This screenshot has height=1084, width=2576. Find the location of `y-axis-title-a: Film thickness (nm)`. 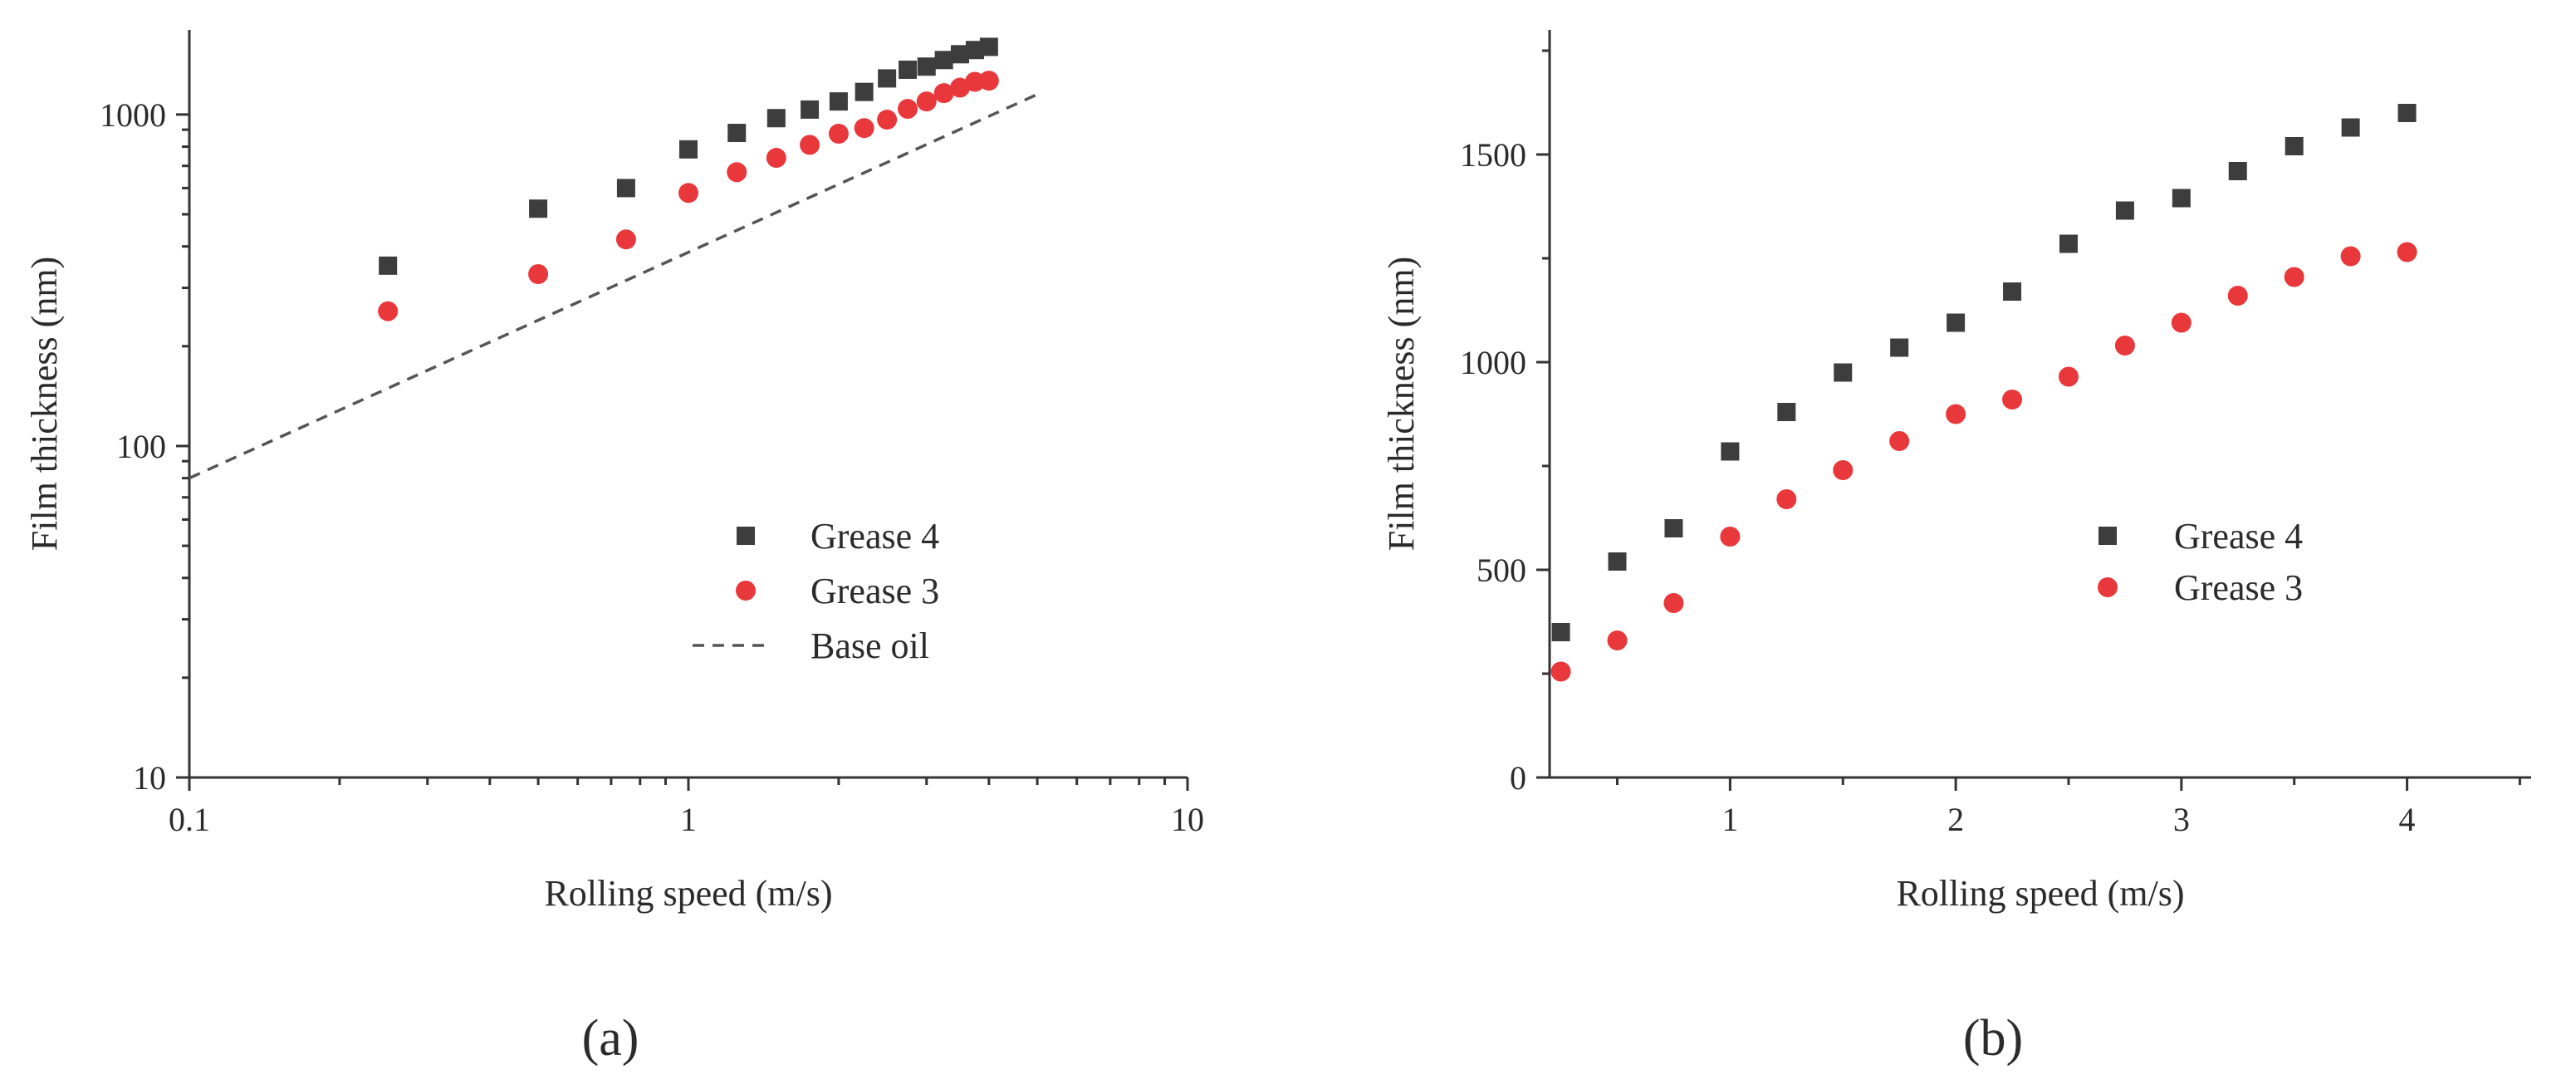

y-axis-title-a: Film thickness (nm) is located at coordinates (45, 404).